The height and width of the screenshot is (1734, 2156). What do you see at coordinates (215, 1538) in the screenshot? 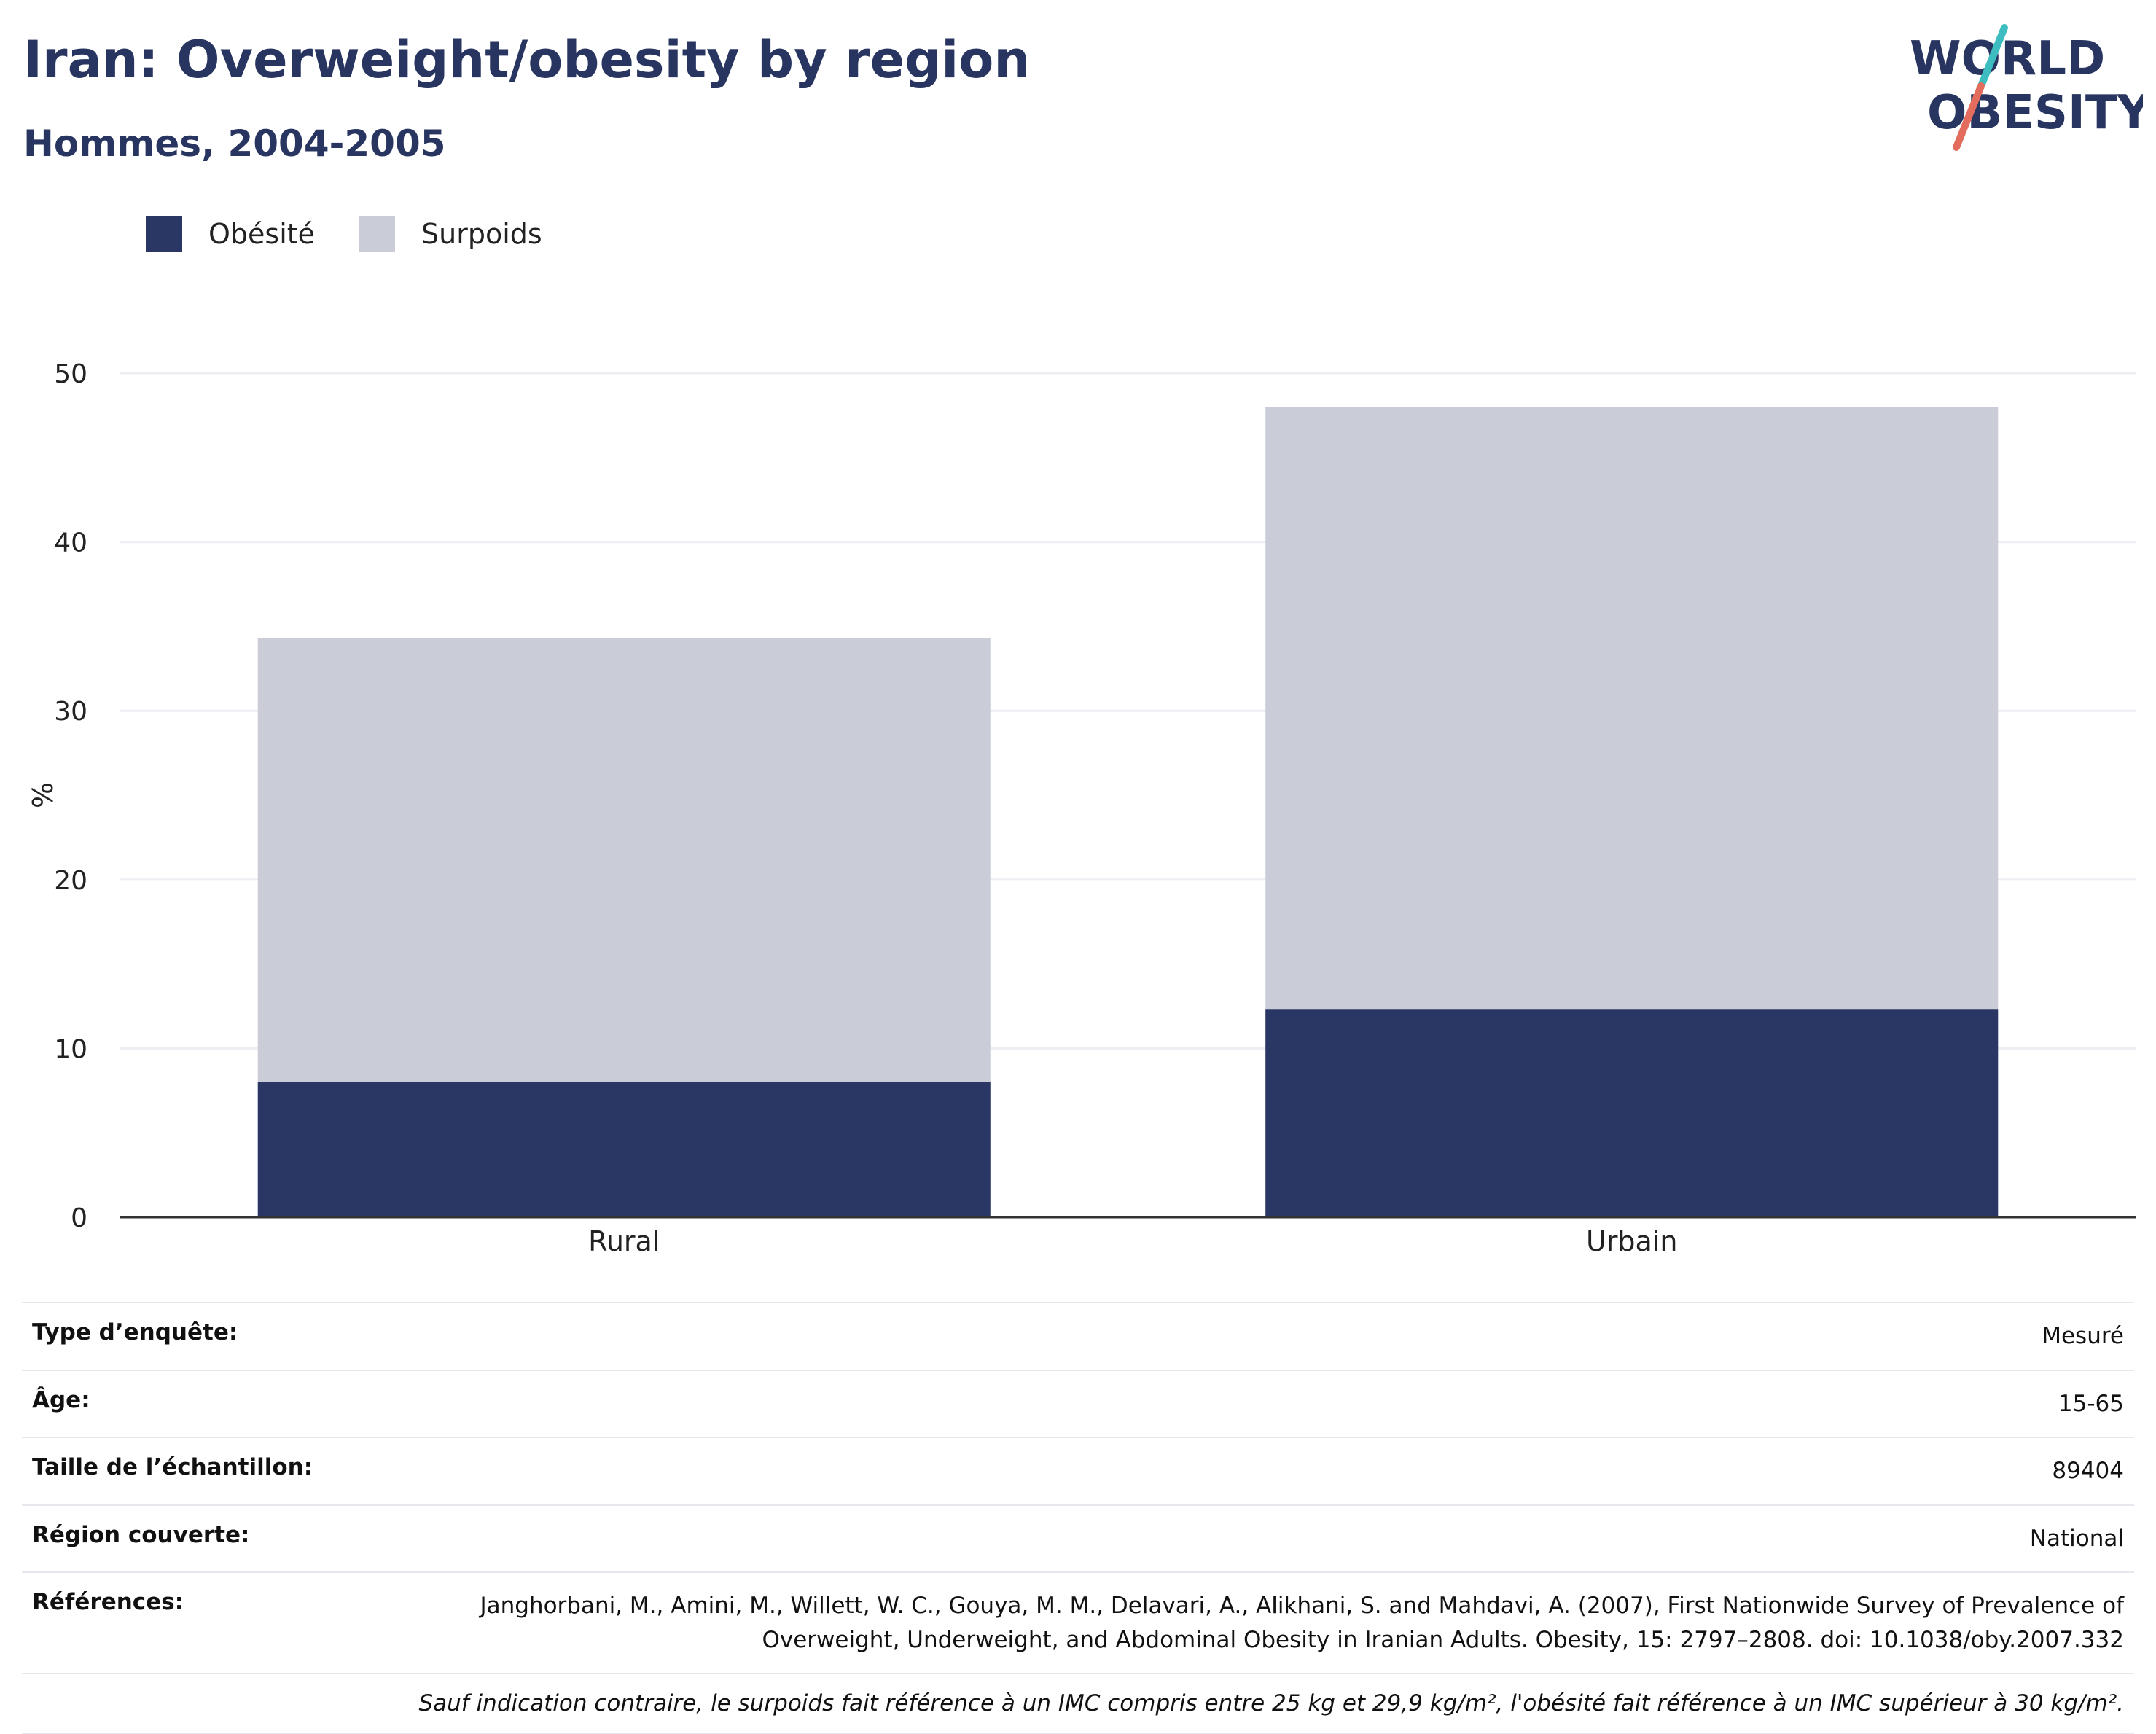
I see `metadata-label: Région couverte:` at bounding box center [215, 1538].